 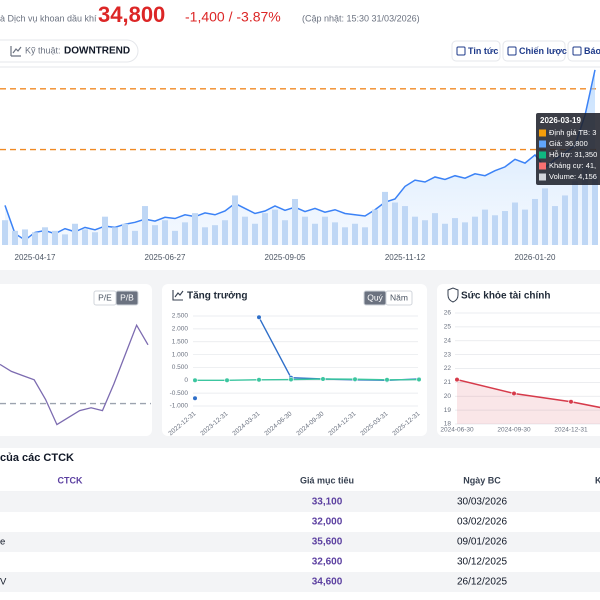 I want to click on tooltip-date: 2026-03-19, so click(x=560, y=120).